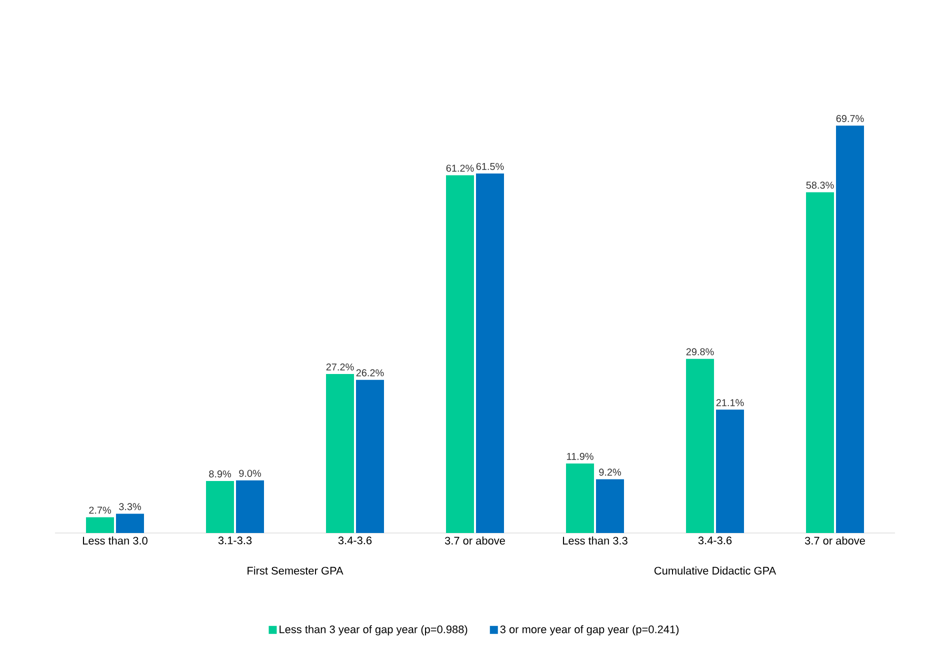 This screenshot has width=925, height=652. Describe the element at coordinates (115, 540) in the screenshot. I see `x-tick-label: Less than 3.0` at that location.